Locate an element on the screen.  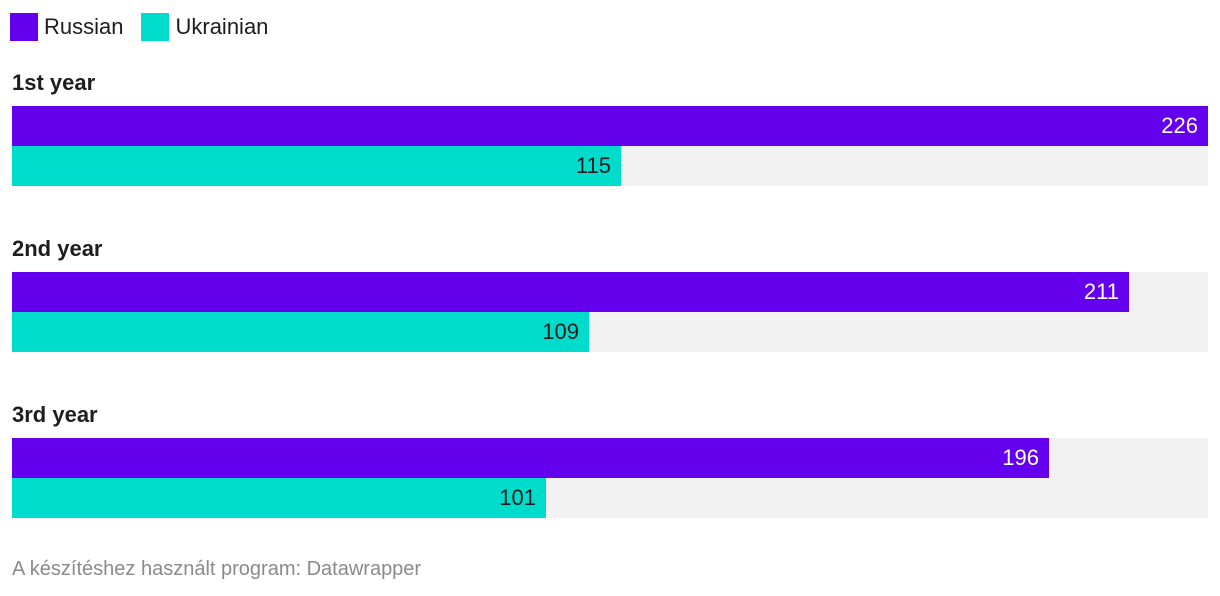
legend-swatch-russian is located at coordinates (24, 27).